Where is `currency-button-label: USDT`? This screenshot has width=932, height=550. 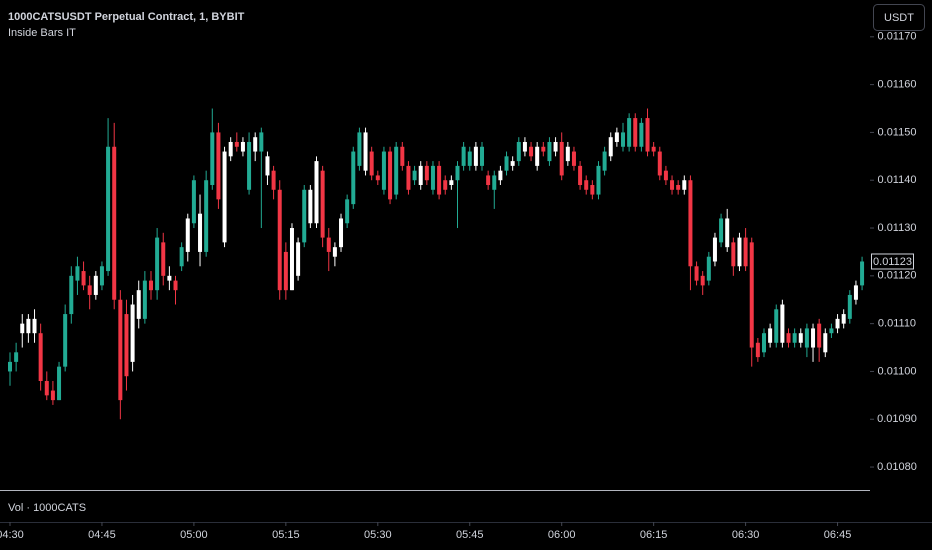 currency-button-label: USDT is located at coordinates (899, 18).